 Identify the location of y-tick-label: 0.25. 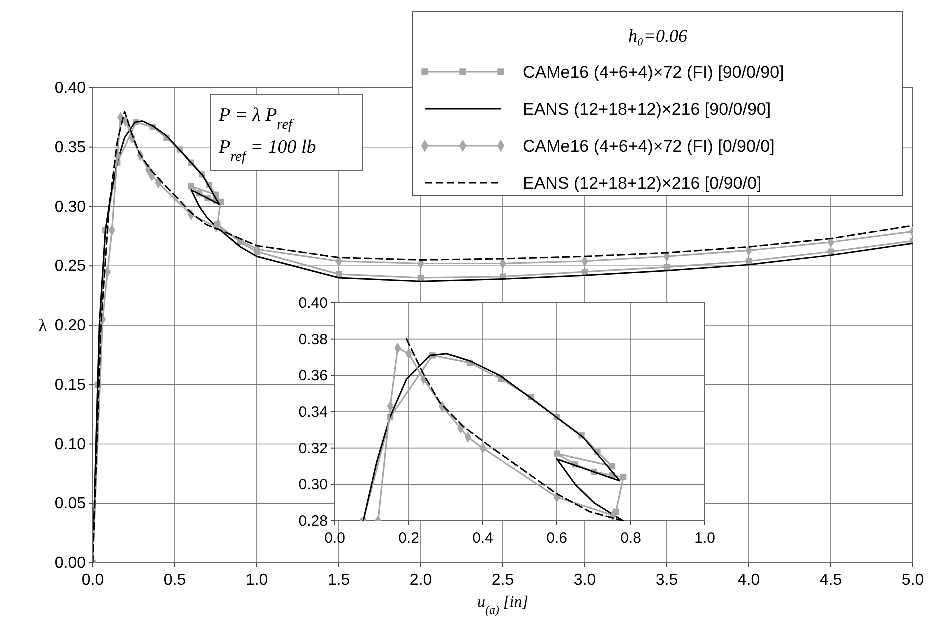
(70, 267).